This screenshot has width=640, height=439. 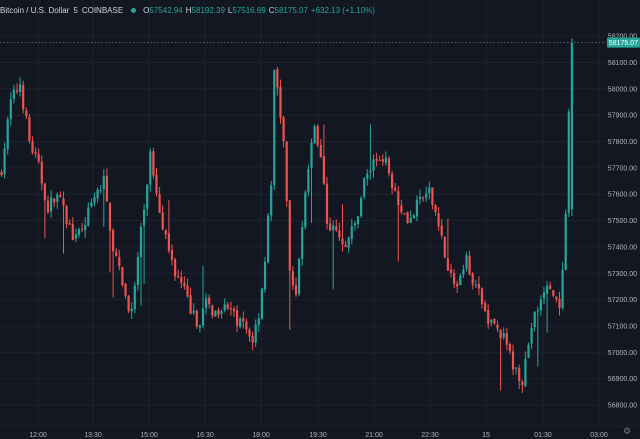 What do you see at coordinates (623, 43) in the screenshot?
I see `last-price-tag-label: 58175.07` at bounding box center [623, 43].